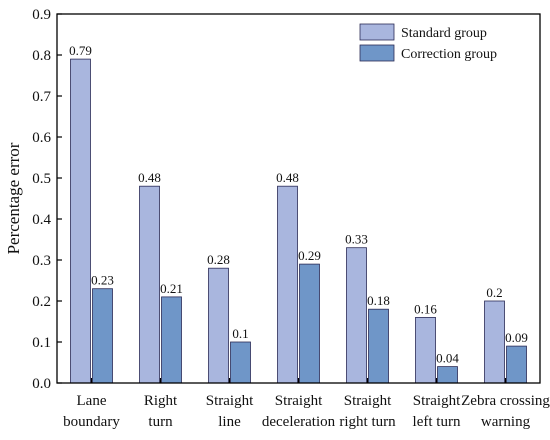  What do you see at coordinates (41, 97) in the screenshot?
I see `y-tick-label: 0.7` at bounding box center [41, 97].